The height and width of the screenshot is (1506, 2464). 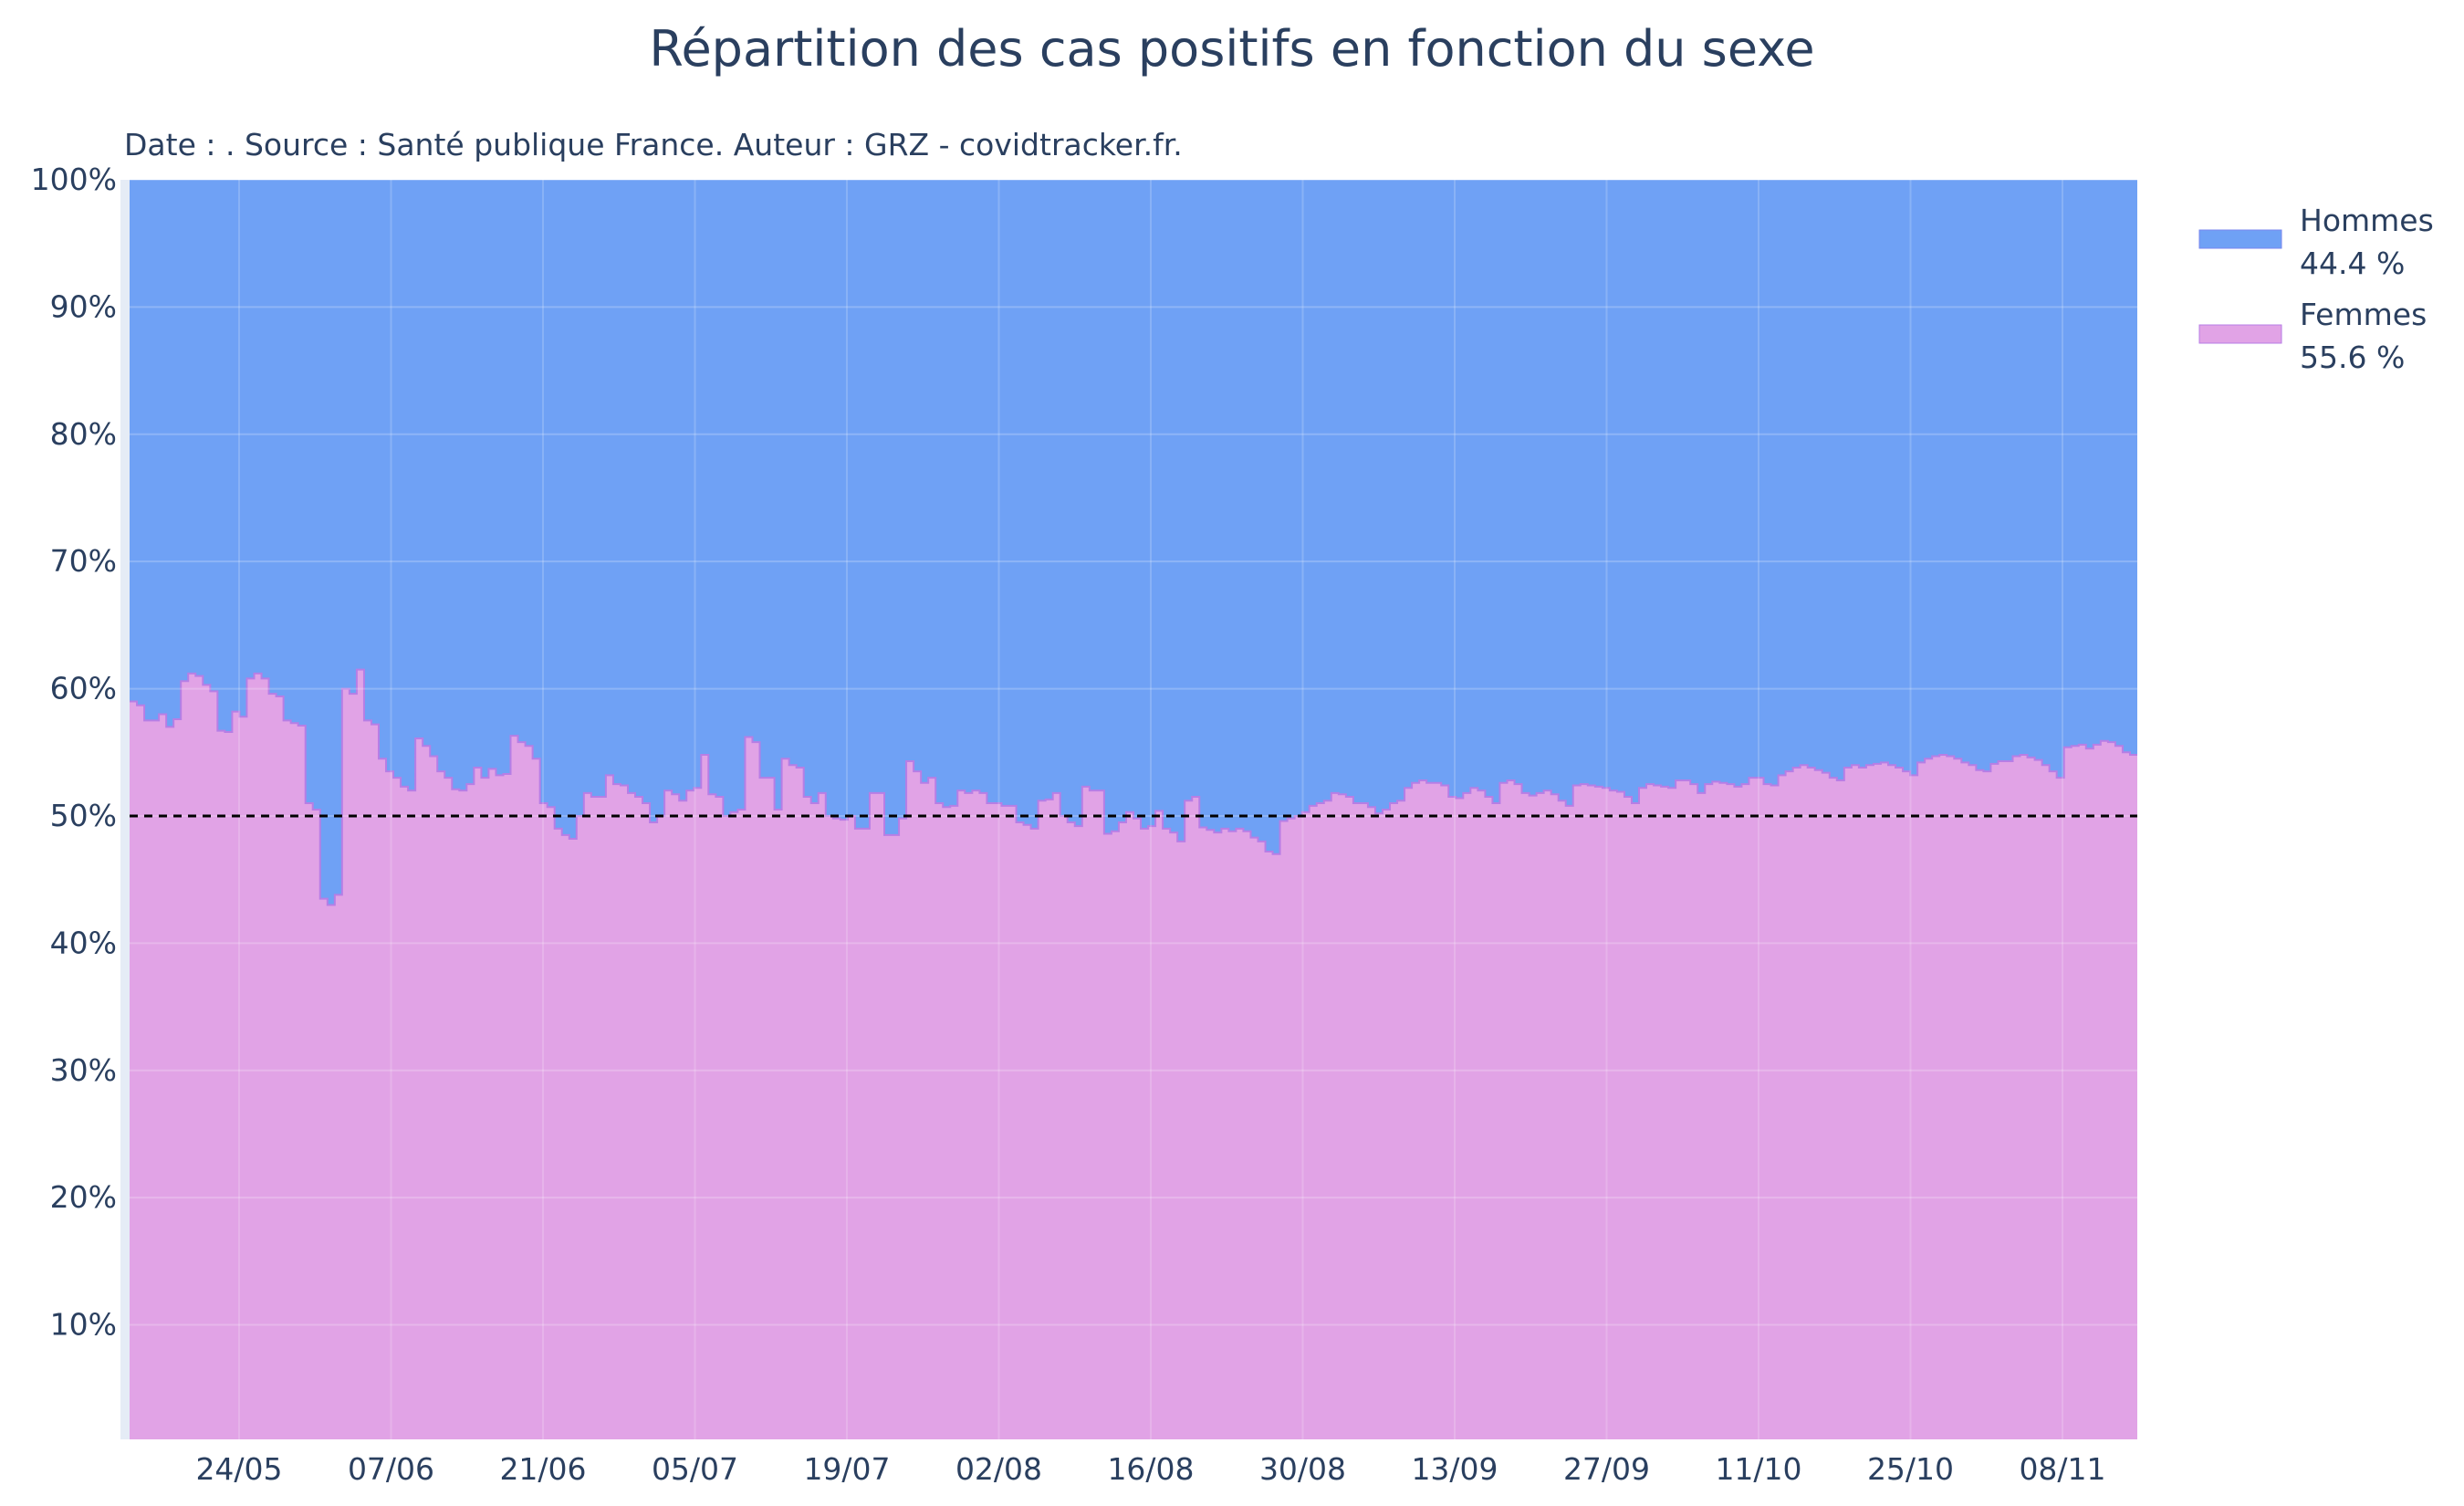 What do you see at coordinates (2352, 357) in the screenshot?
I see `legend-value-femmes: 55.6 %` at bounding box center [2352, 357].